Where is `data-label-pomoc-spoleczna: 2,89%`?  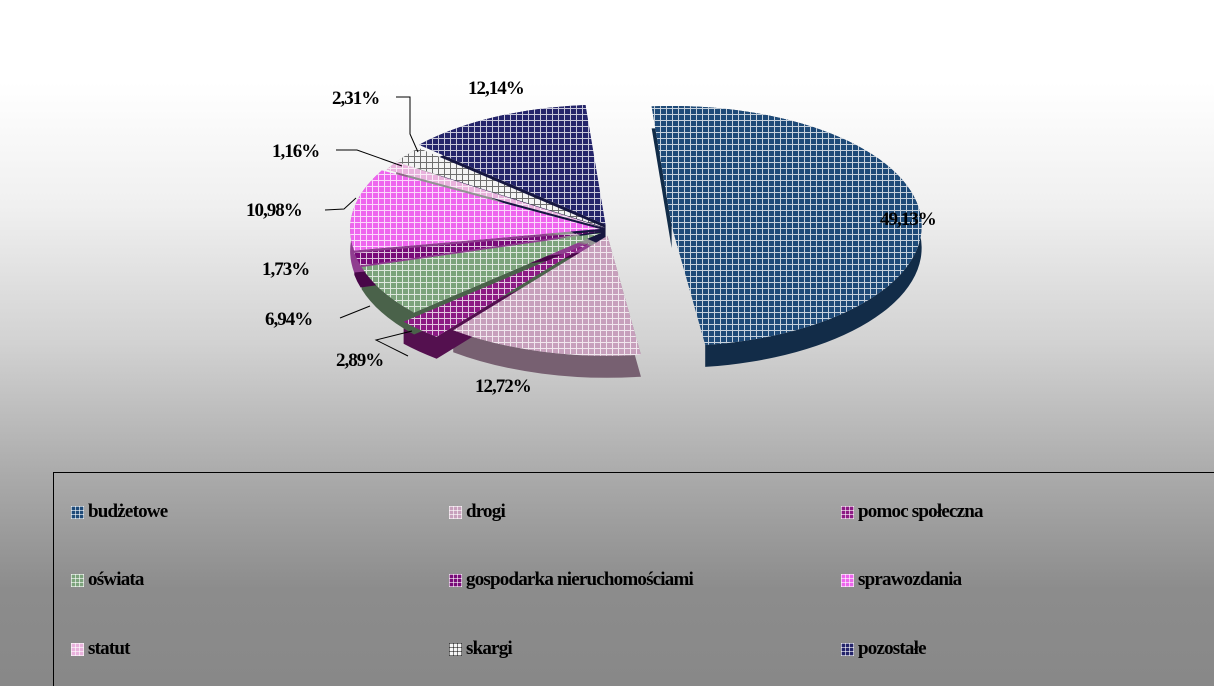 data-label-pomoc-spoleczna: 2,89% is located at coordinates (359, 360).